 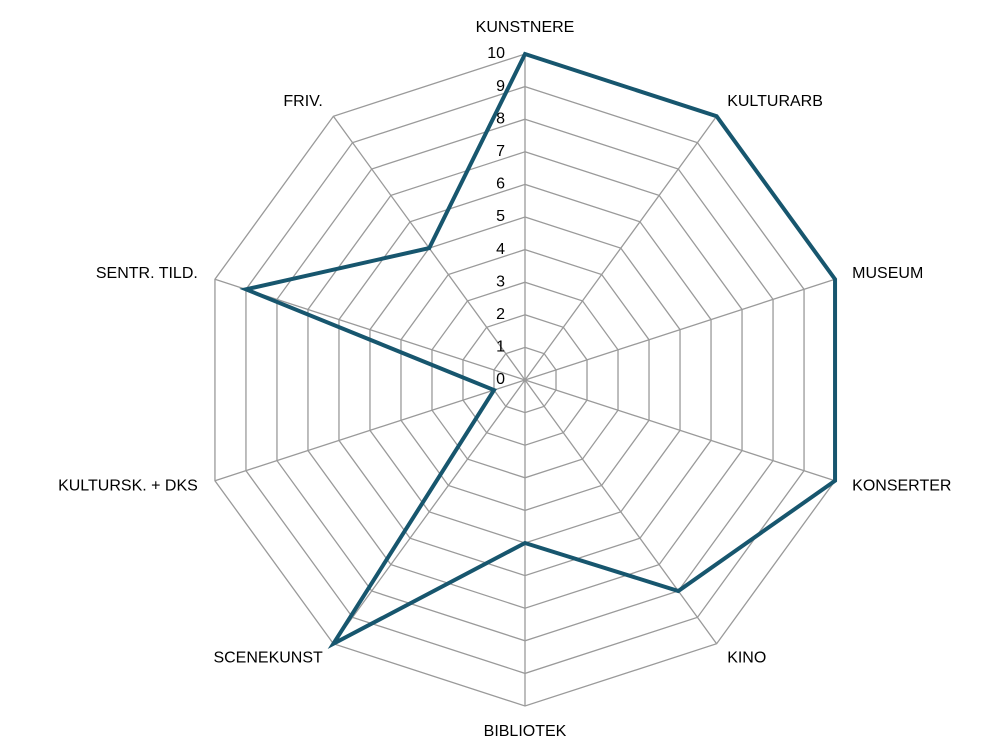 I want to click on r-tick-label: 5, so click(x=500, y=216).